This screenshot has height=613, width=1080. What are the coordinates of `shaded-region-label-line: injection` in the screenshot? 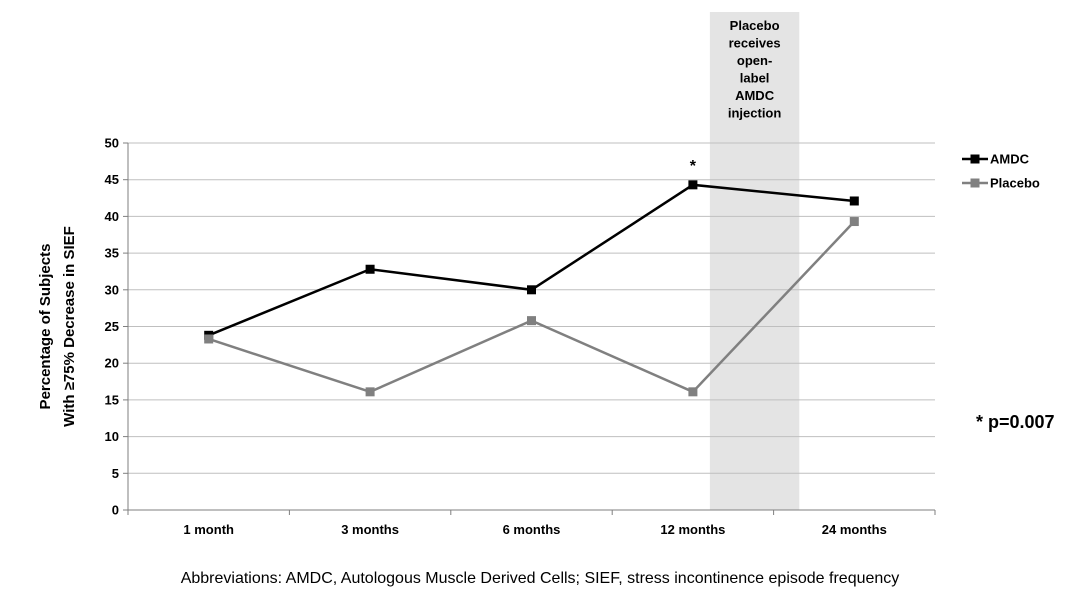 It's located at (755, 113).